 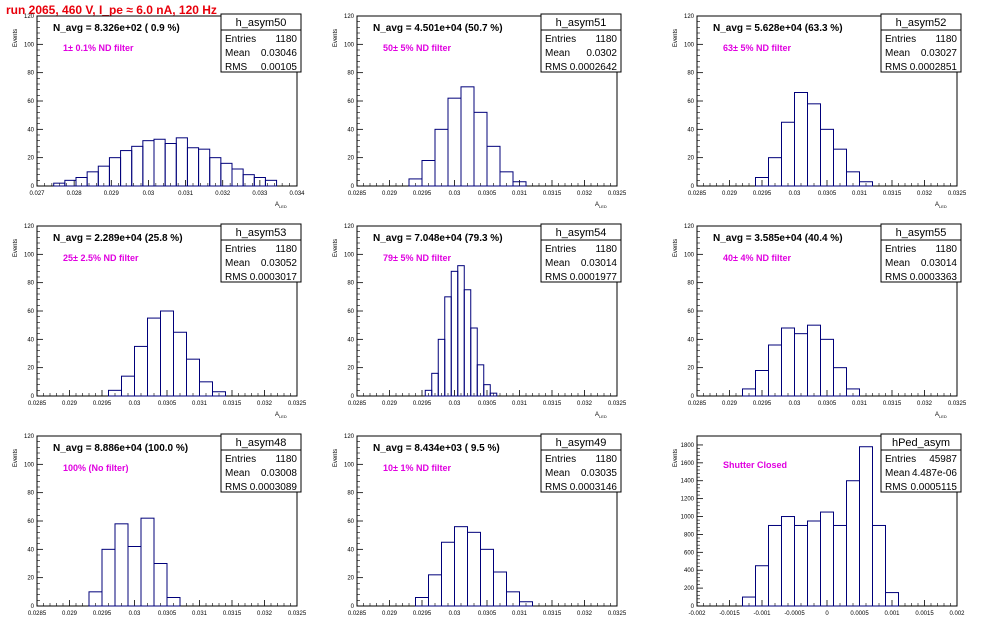 I want to click on stats-value: 0.03035, so click(x=599, y=473).